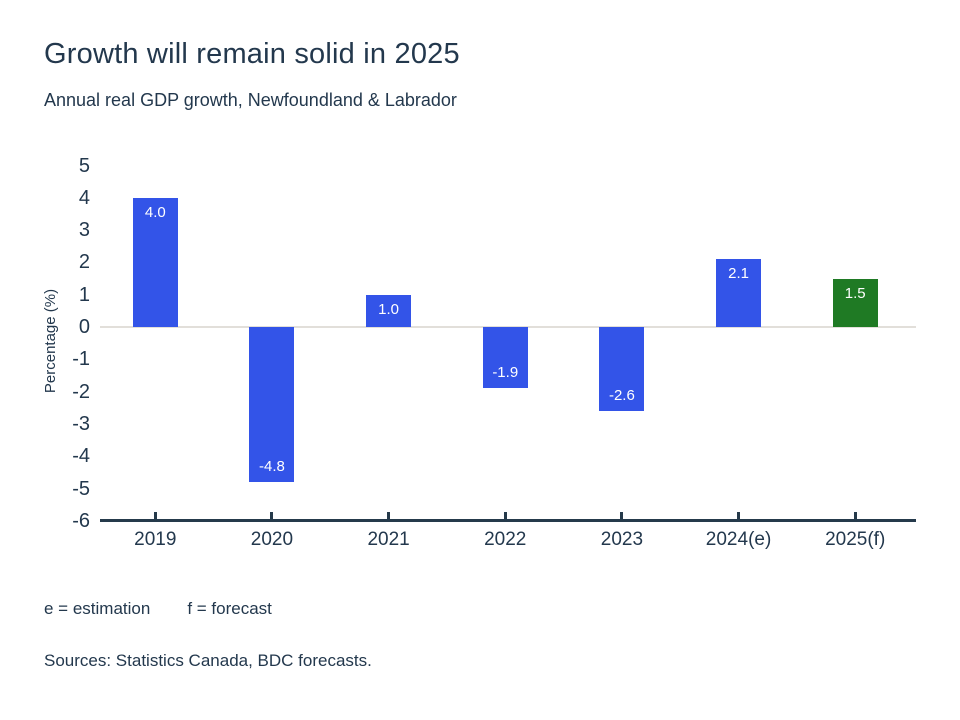 The width and height of the screenshot is (960, 720). What do you see at coordinates (81, 391) in the screenshot?
I see `y-tick-label: -2` at bounding box center [81, 391].